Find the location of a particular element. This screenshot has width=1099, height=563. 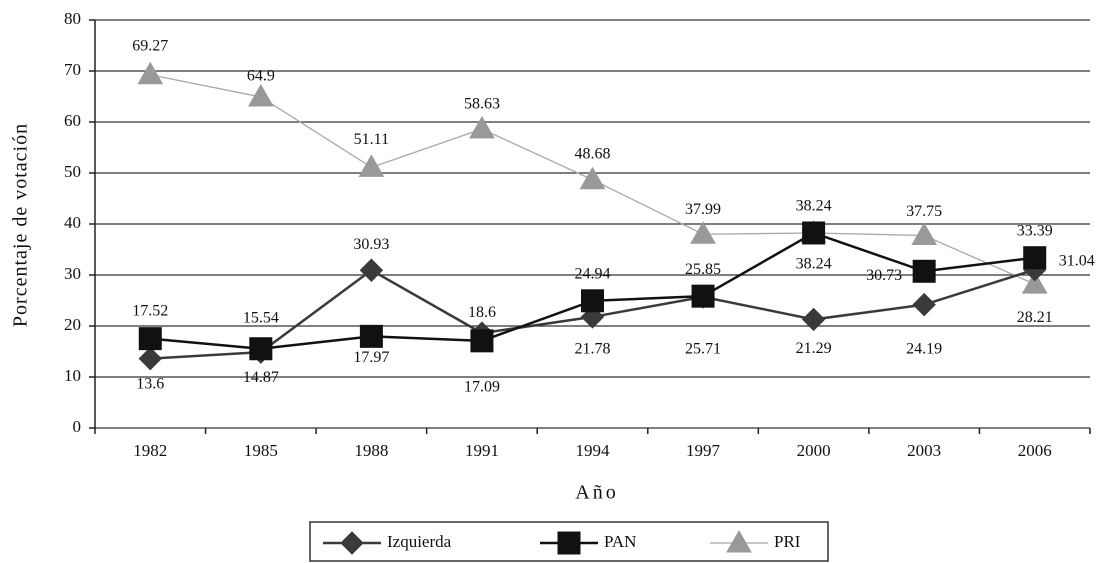

data-label: 17.97 is located at coordinates (371, 357).